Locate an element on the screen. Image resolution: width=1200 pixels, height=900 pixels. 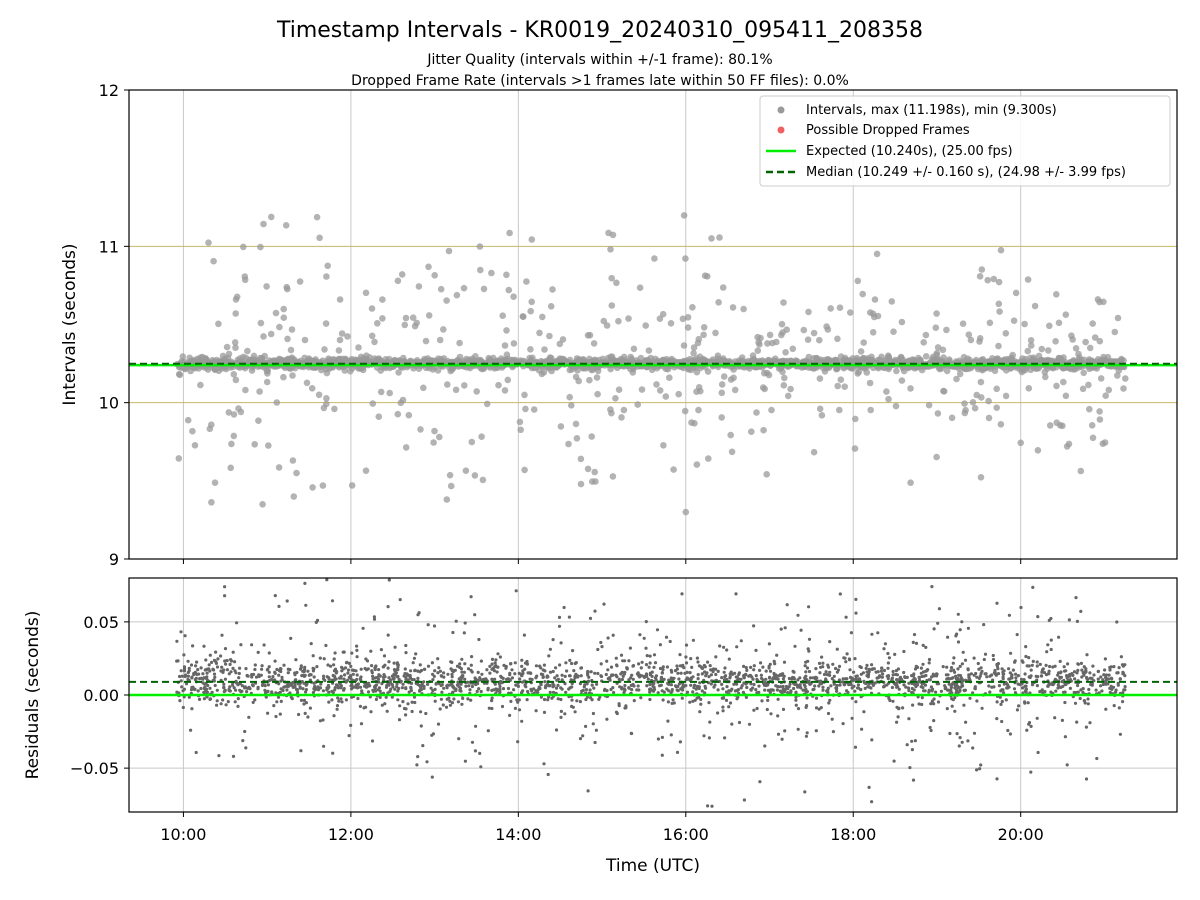
legend-marker-intervals is located at coordinates (781, 110).